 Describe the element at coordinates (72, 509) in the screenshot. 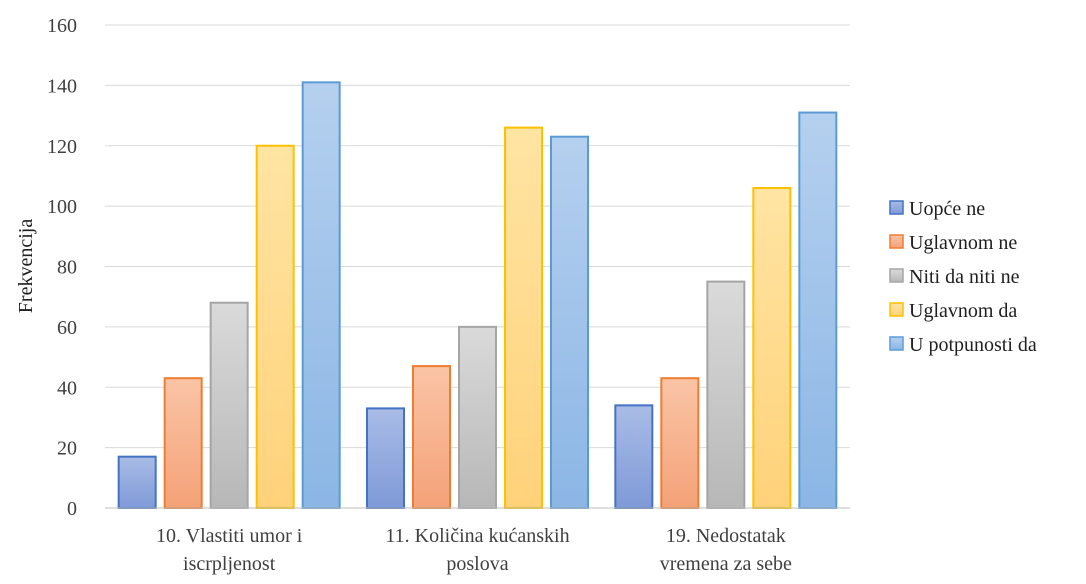

I see `y-tick-label: 0` at that location.